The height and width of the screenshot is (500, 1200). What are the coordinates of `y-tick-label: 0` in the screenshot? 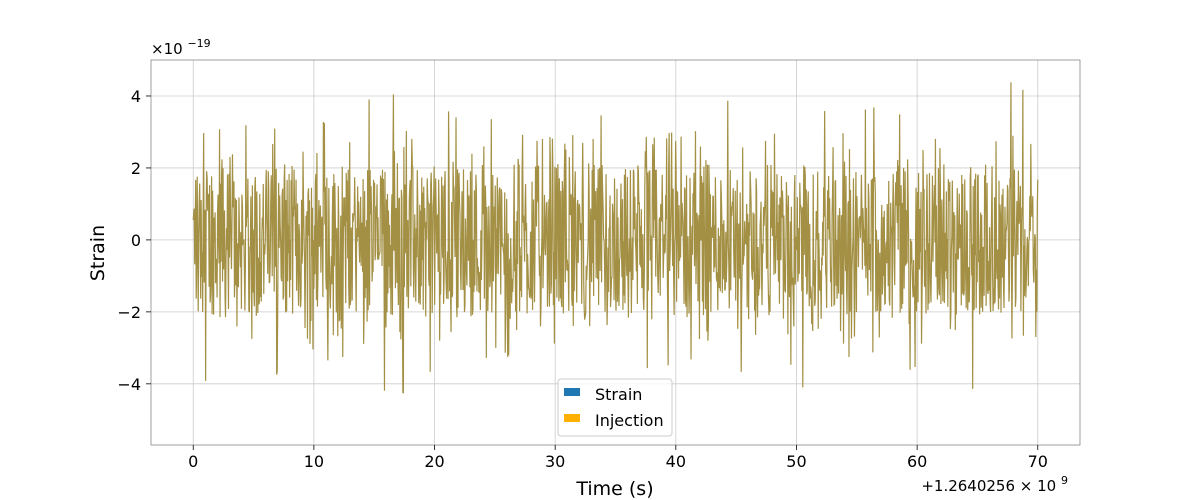 It's located at (136, 240).